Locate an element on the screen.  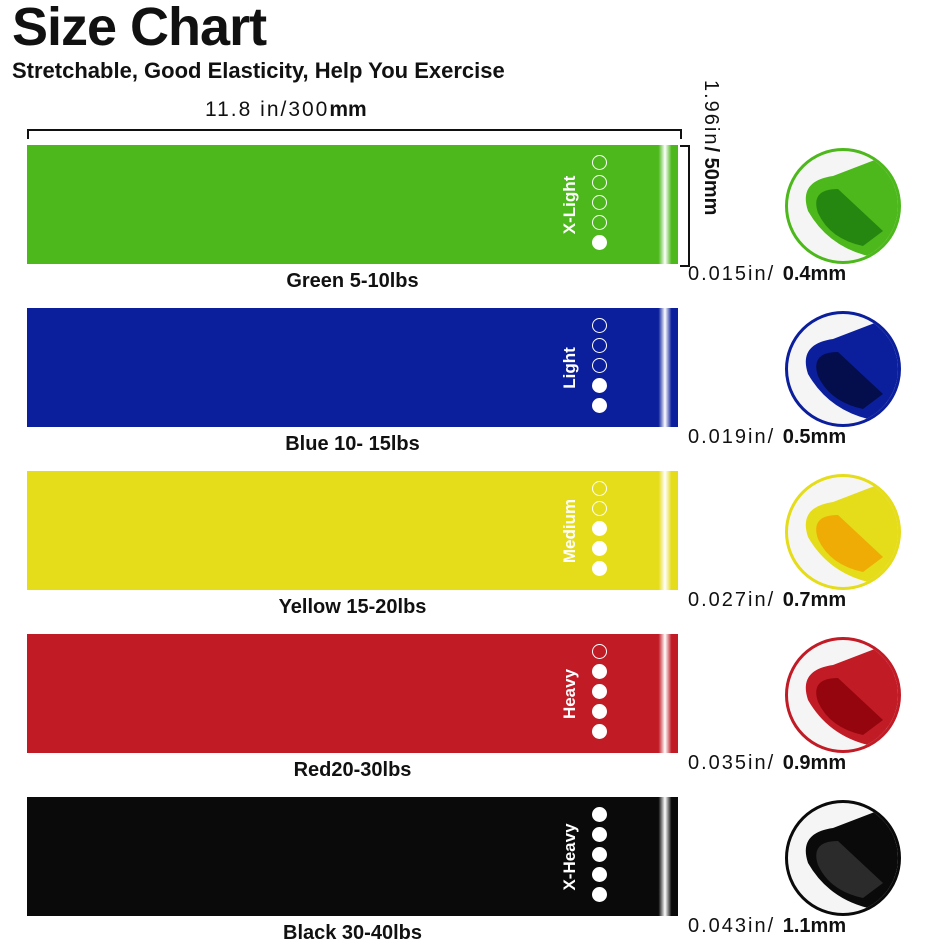
thickness-in: 0.043in/ is located at coordinates (732, 926).